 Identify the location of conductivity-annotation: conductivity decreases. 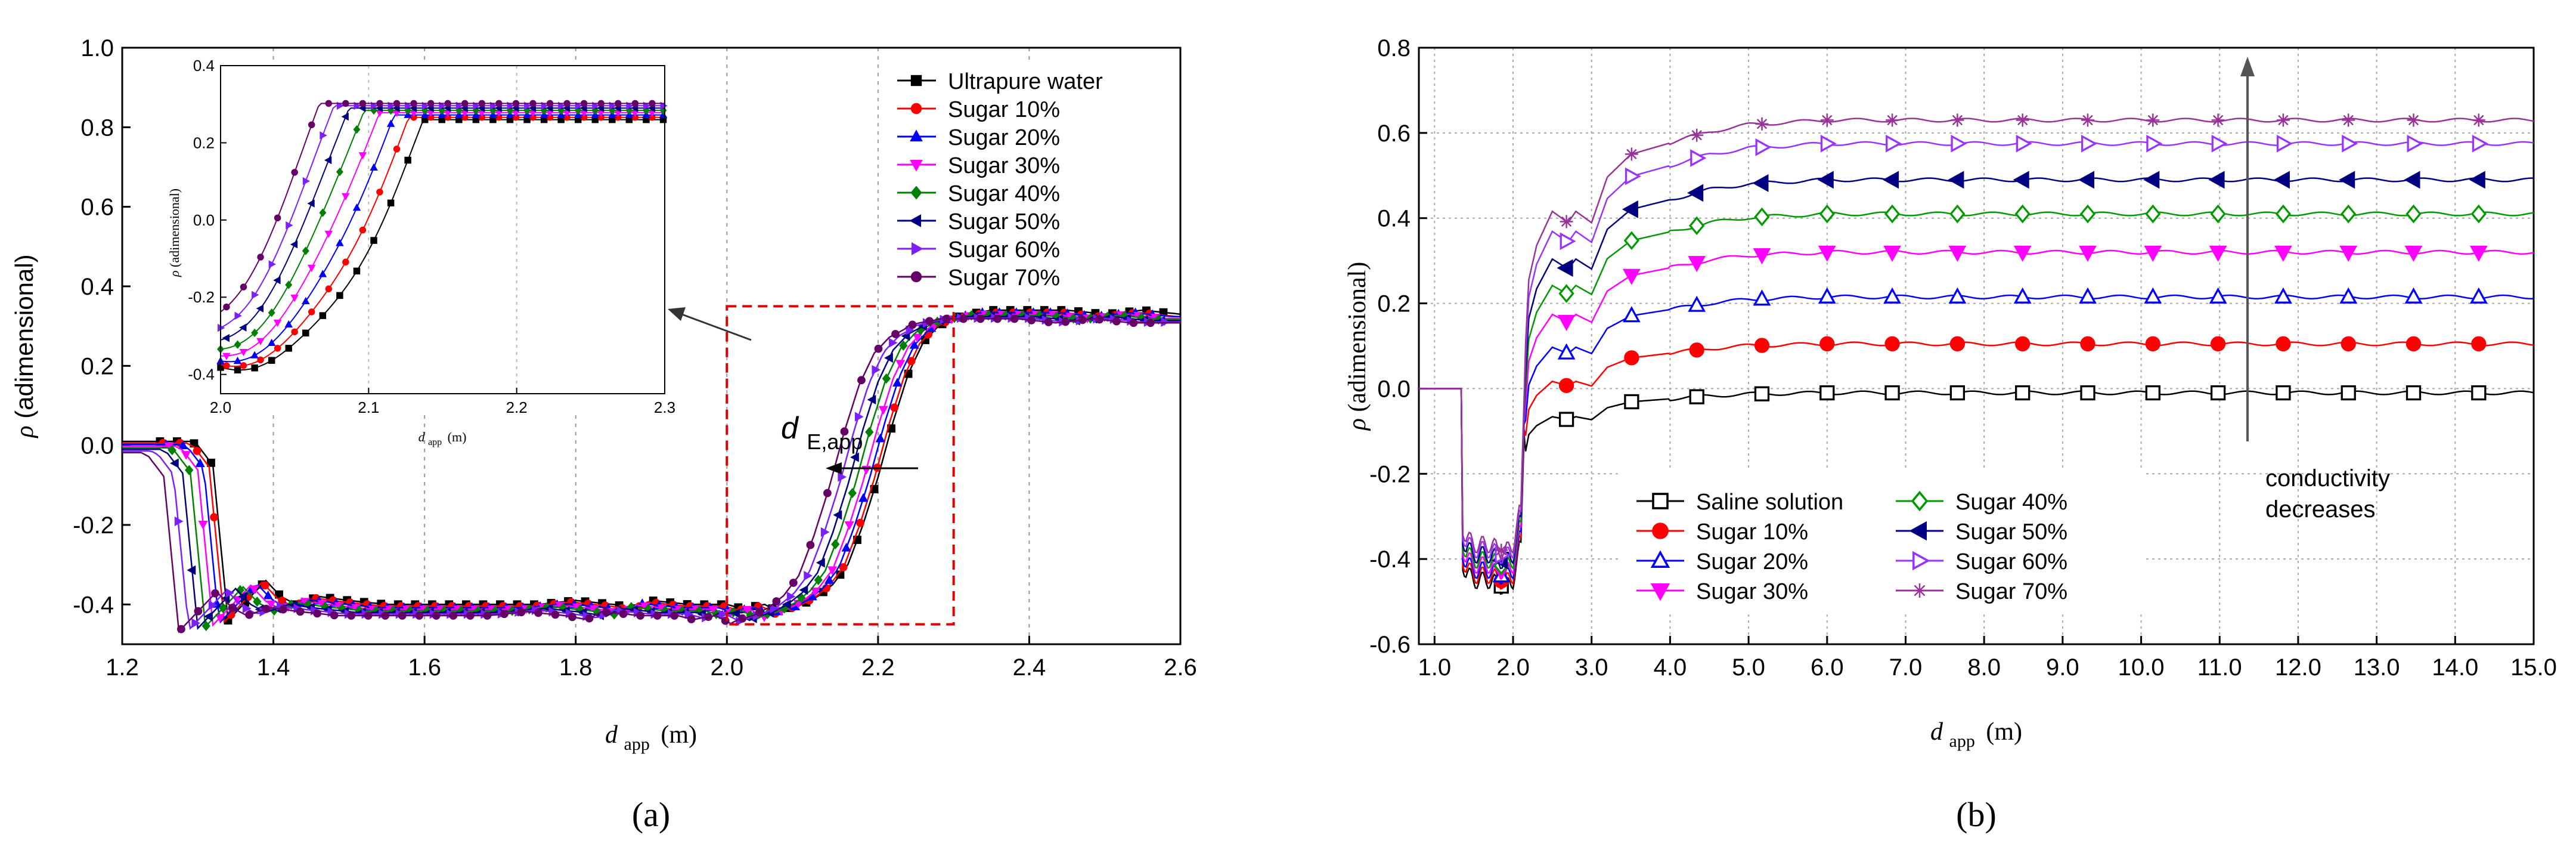
(2331, 494).